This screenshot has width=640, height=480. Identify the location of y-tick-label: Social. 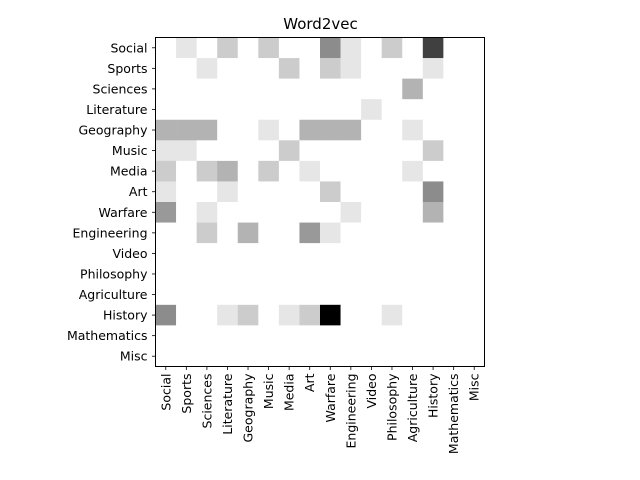
(128, 47).